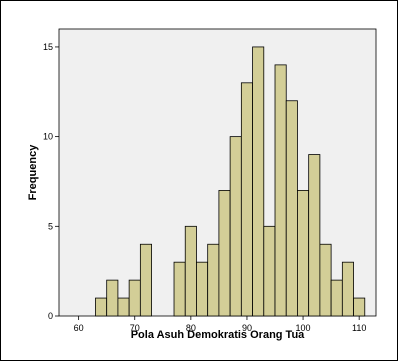 Image resolution: width=398 pixels, height=361 pixels. I want to click on x-tick-label: 110, so click(359, 328).